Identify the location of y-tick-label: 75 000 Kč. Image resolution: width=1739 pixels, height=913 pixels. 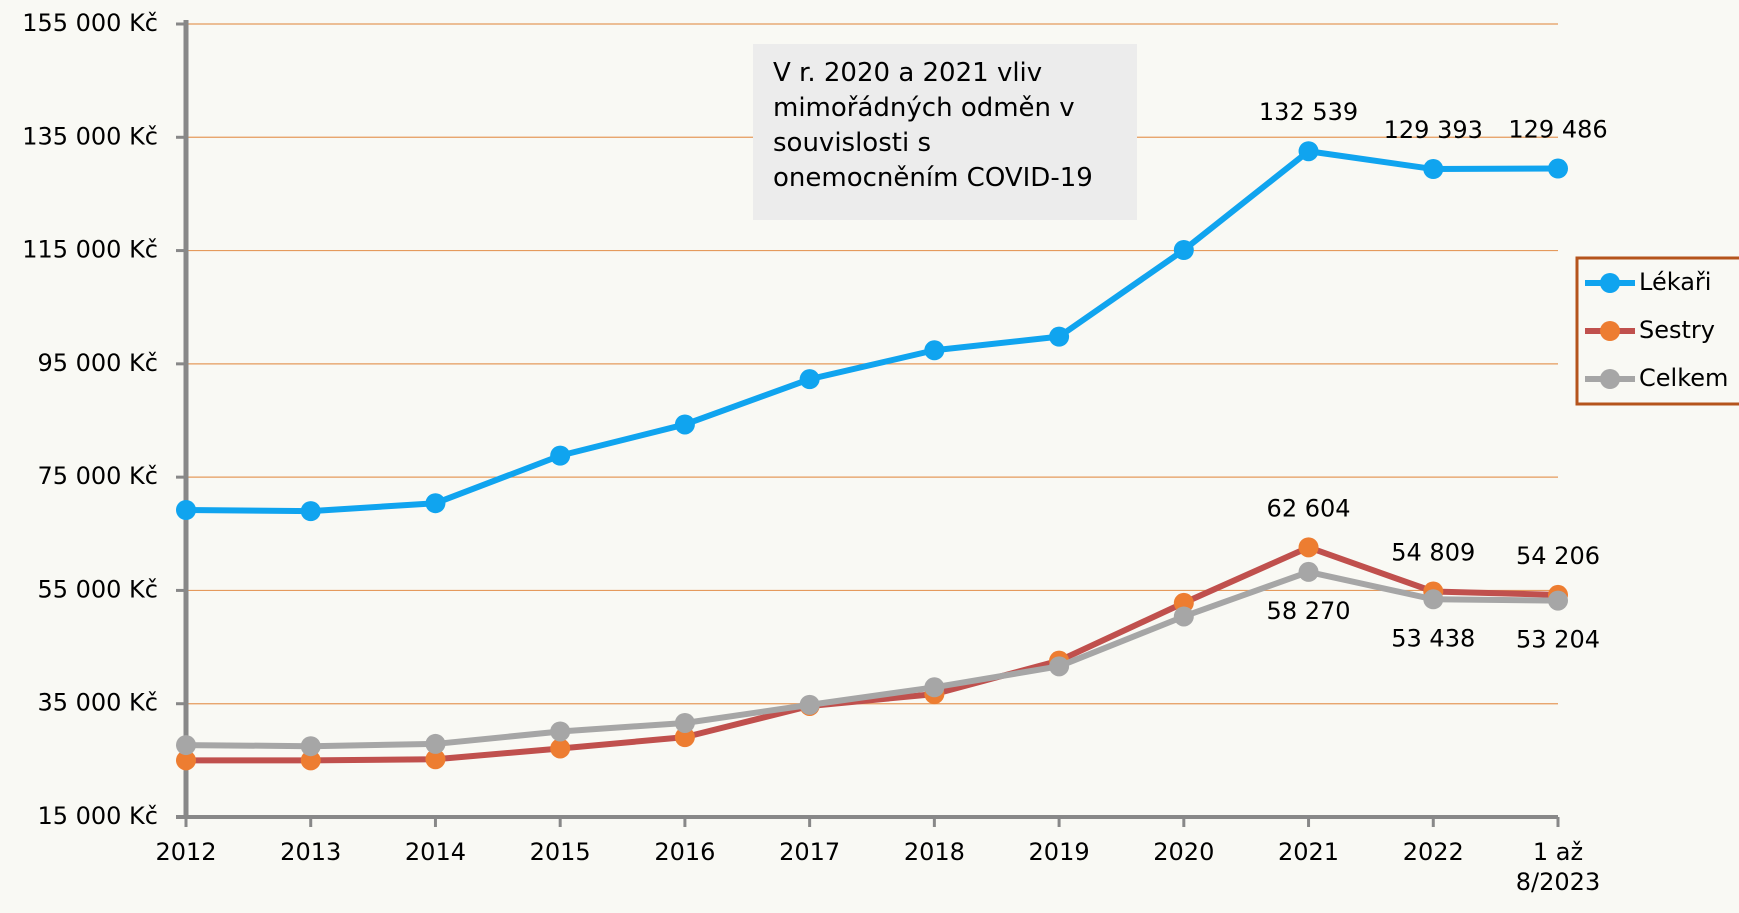
(97, 476).